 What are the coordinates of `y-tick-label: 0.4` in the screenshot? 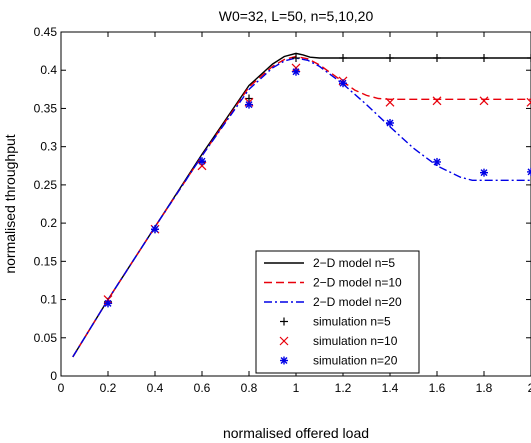 It's located at (48, 70).